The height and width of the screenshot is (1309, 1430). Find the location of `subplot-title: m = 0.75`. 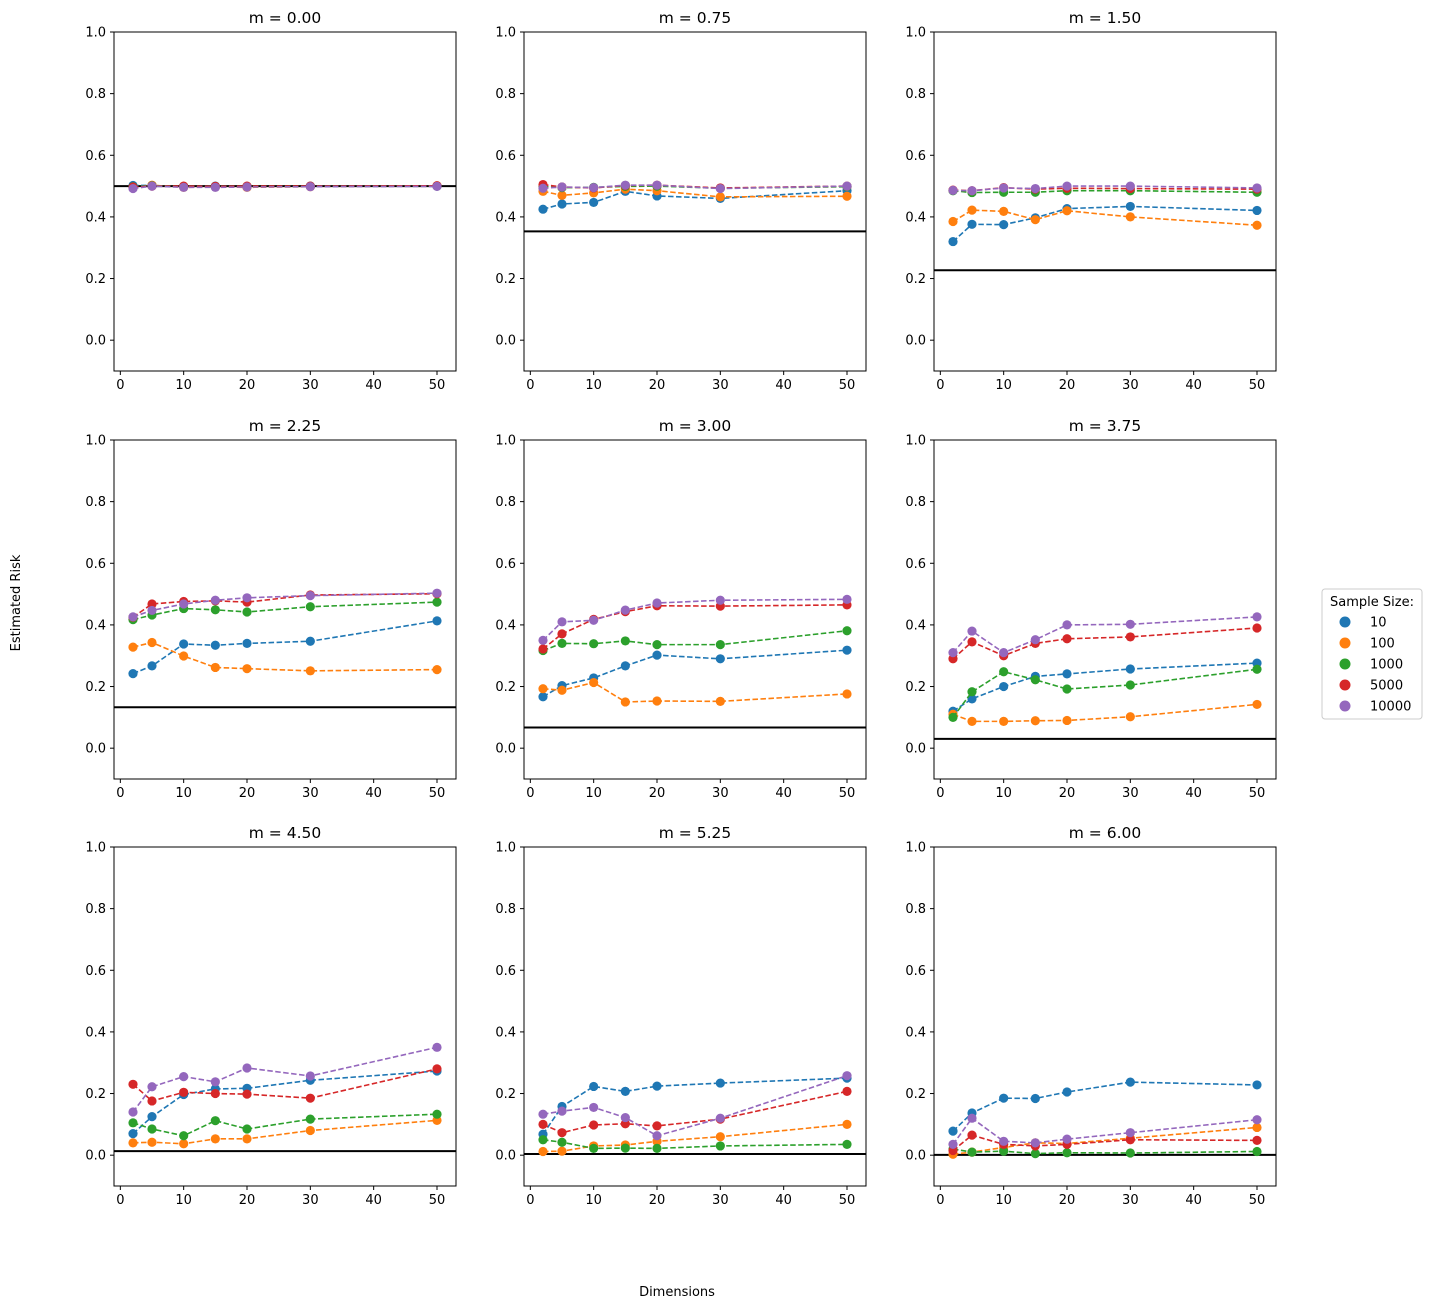

subplot-title: m = 0.75 is located at coordinates (695, 18).